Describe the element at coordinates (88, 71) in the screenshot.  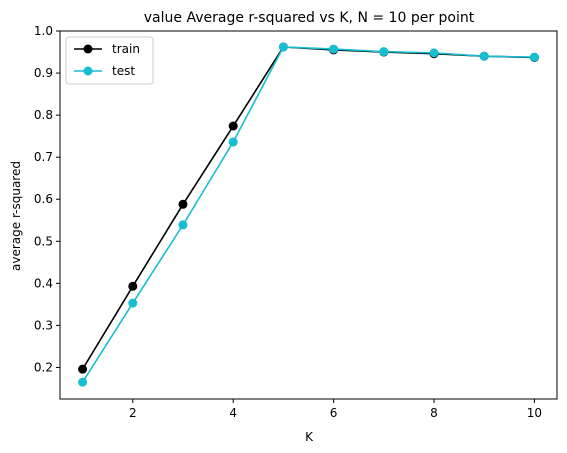
I see `legend-marker-test` at that location.